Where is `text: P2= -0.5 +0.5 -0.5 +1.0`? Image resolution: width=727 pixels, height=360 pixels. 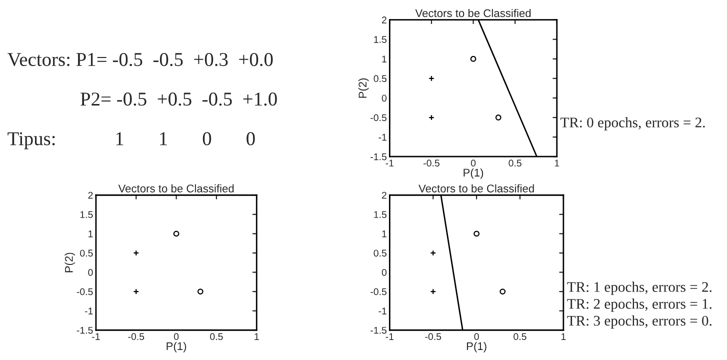 text: P2= -0.5 +0.5 -0.5 +1.0 is located at coordinates (178, 99).